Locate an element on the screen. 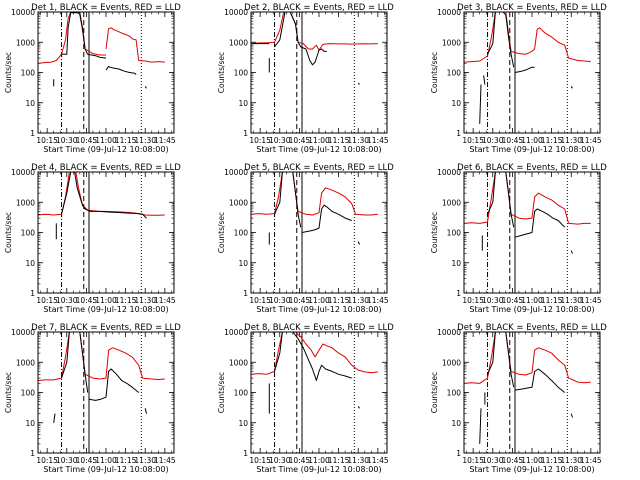 The height and width of the screenshot is (480, 640). x-axis-label: Start Time (09-Jul-12 10:08:00) is located at coordinates (318, 149).